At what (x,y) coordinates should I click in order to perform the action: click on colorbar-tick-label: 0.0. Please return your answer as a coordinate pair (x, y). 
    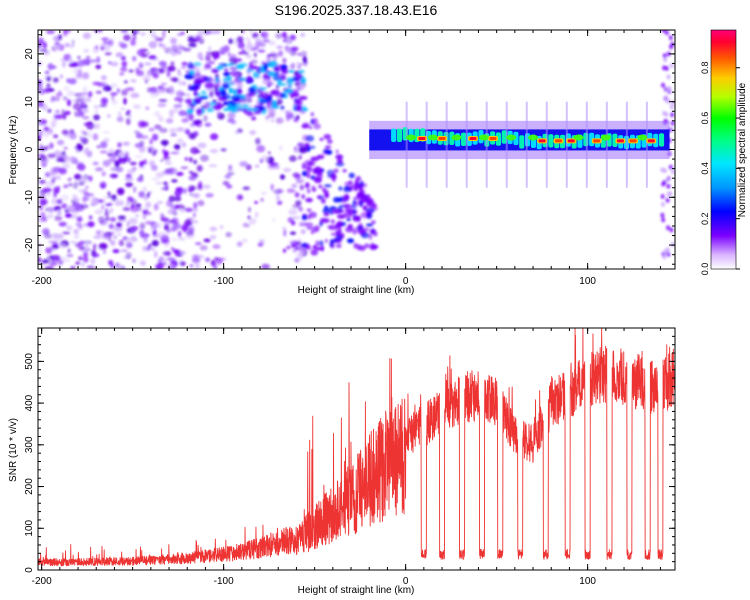
    Looking at the image, I should click on (705, 269).